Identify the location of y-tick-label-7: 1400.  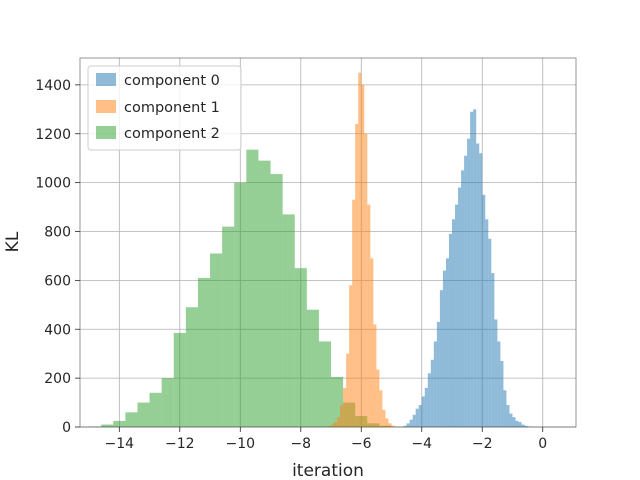
(53, 86).